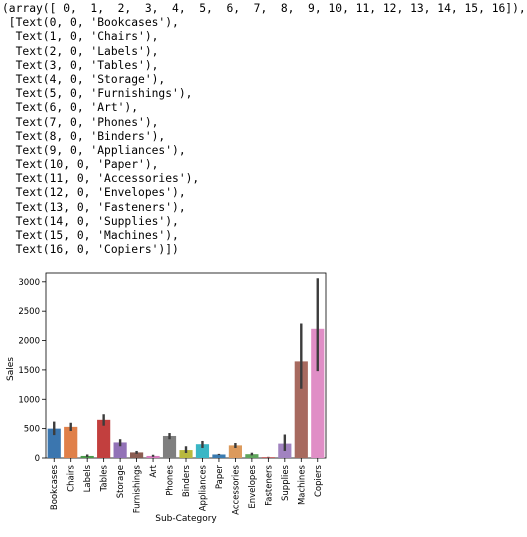 The width and height of the screenshot is (527, 537). What do you see at coordinates (80, 51) in the screenshot?
I see `output-line: Text(2, 0, 'Labels'),` at bounding box center [80, 51].